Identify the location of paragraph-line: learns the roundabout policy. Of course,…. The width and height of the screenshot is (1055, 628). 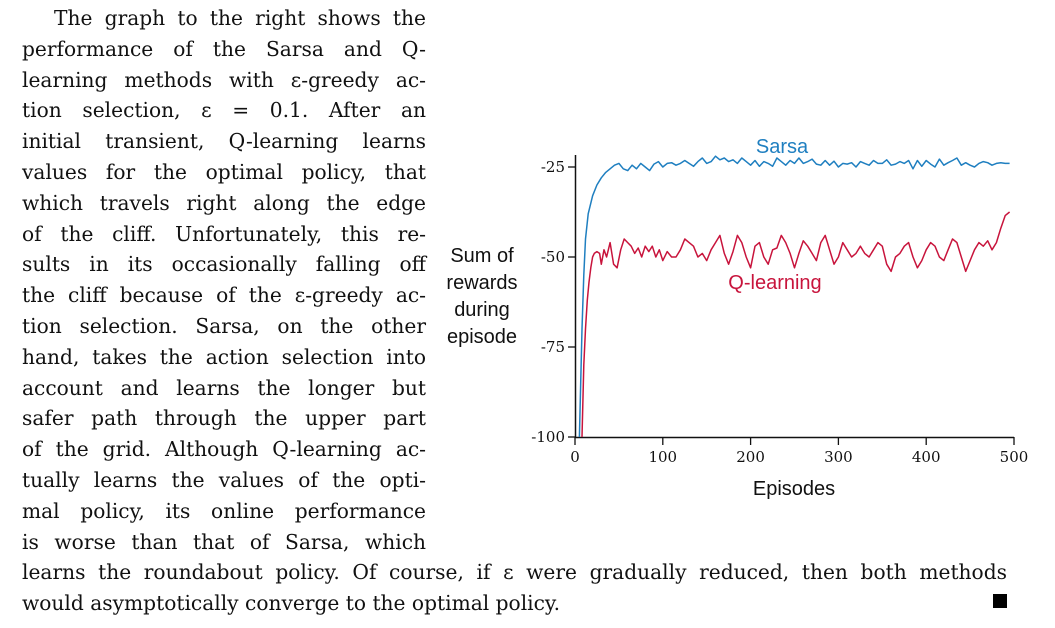
(514, 572).